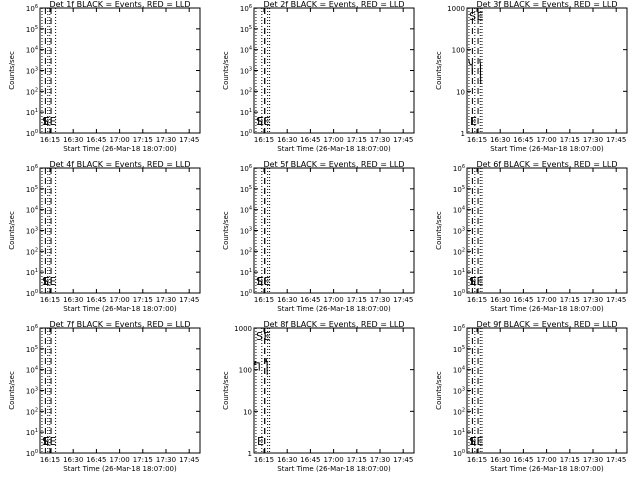 The width and height of the screenshot is (640, 485). Describe the element at coordinates (119, 164) in the screenshot. I see `chart-title: Det 4f BLACK = Events, RED = LLD` at that location.